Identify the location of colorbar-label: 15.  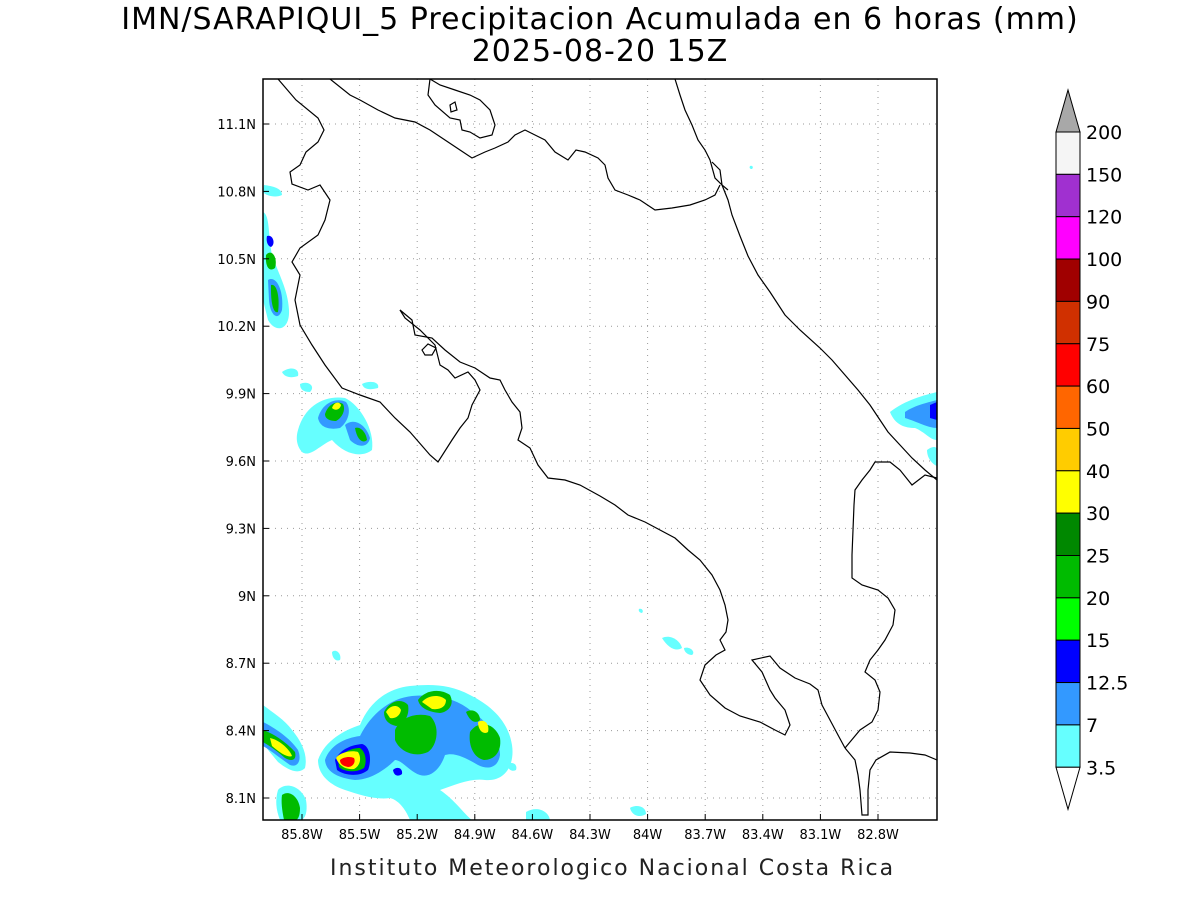
(1098, 641).